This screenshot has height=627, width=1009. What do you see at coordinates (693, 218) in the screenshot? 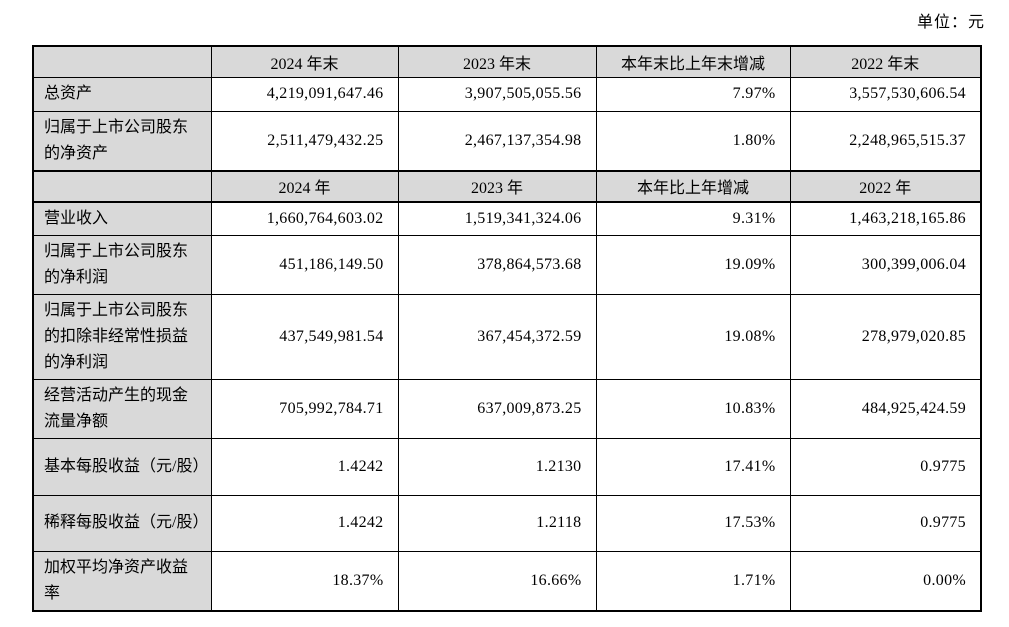
I see `value-cell: 9.31%` at bounding box center [693, 218].